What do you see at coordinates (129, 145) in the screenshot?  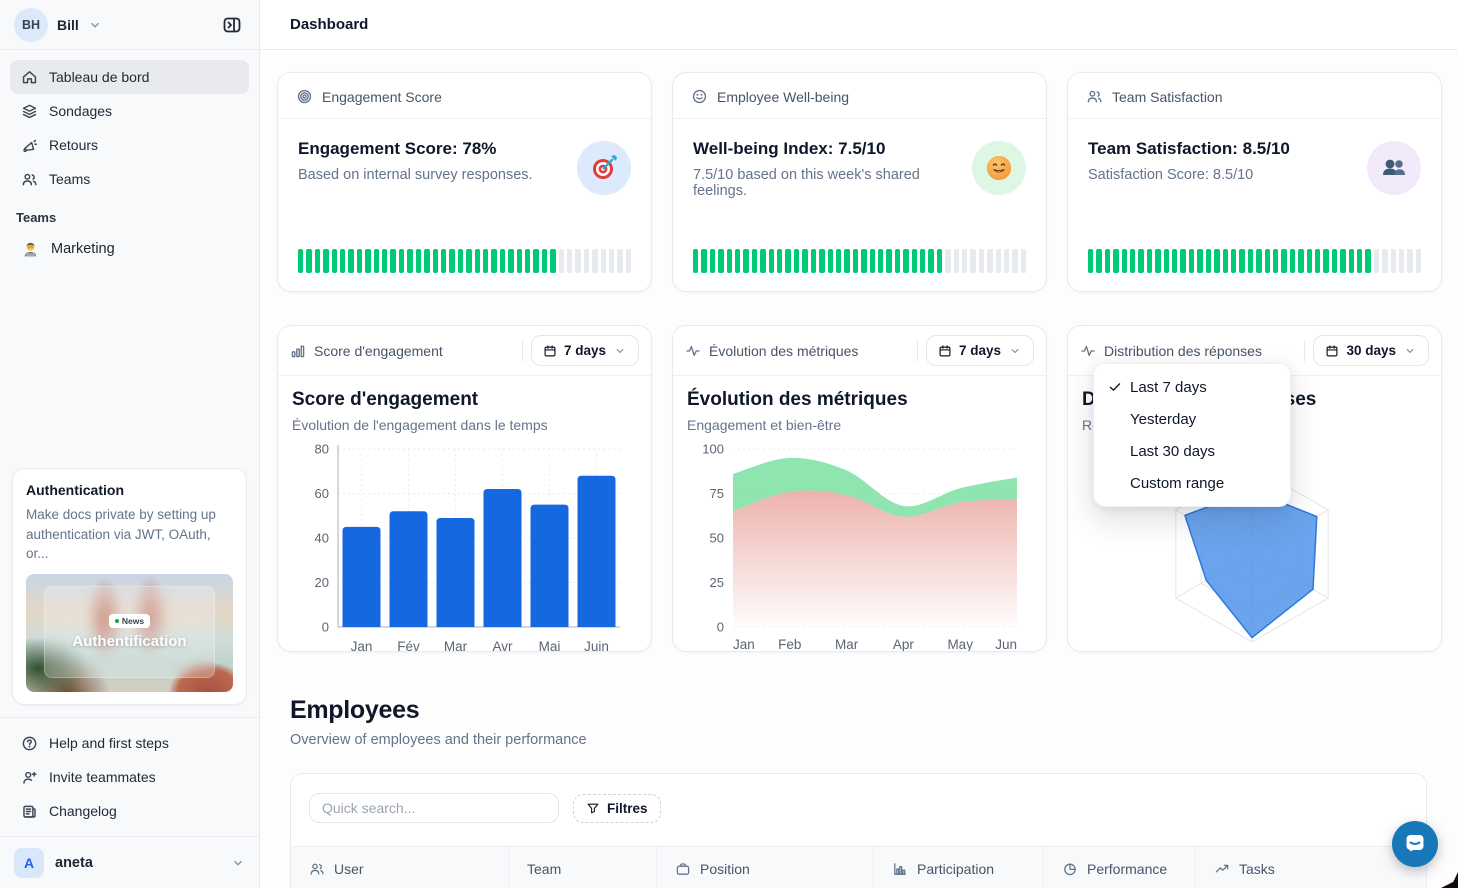 I see `sidebar-item-feedback: Retours` at bounding box center [129, 145].